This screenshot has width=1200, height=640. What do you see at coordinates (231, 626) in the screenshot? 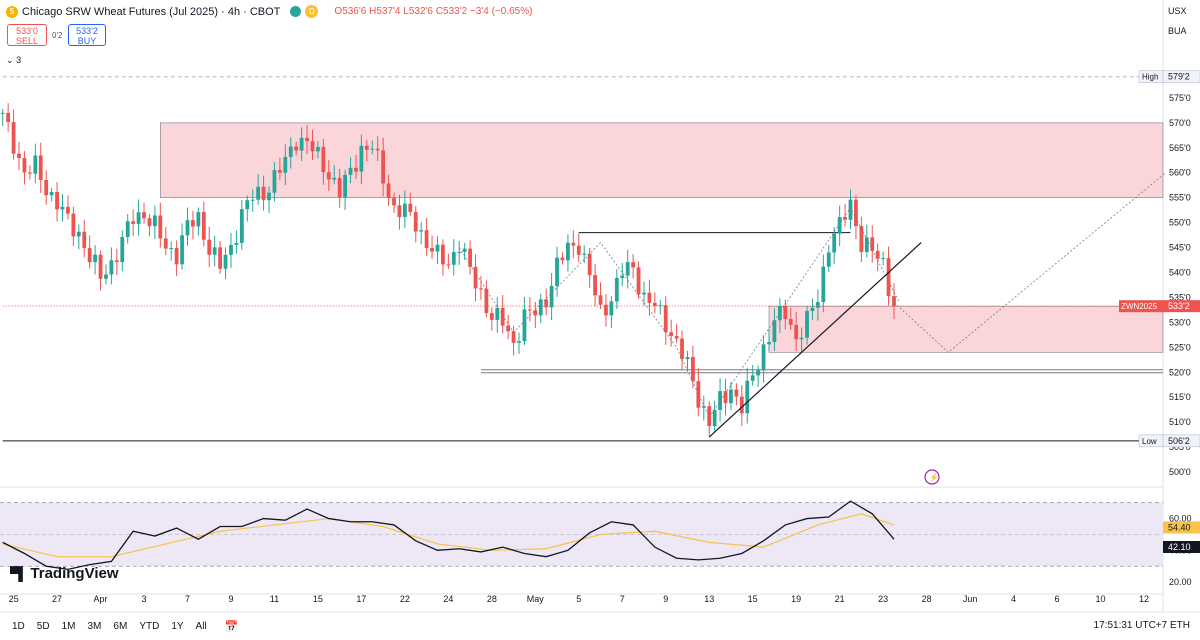
I see `calendar-icon: 📅` at bounding box center [231, 626].